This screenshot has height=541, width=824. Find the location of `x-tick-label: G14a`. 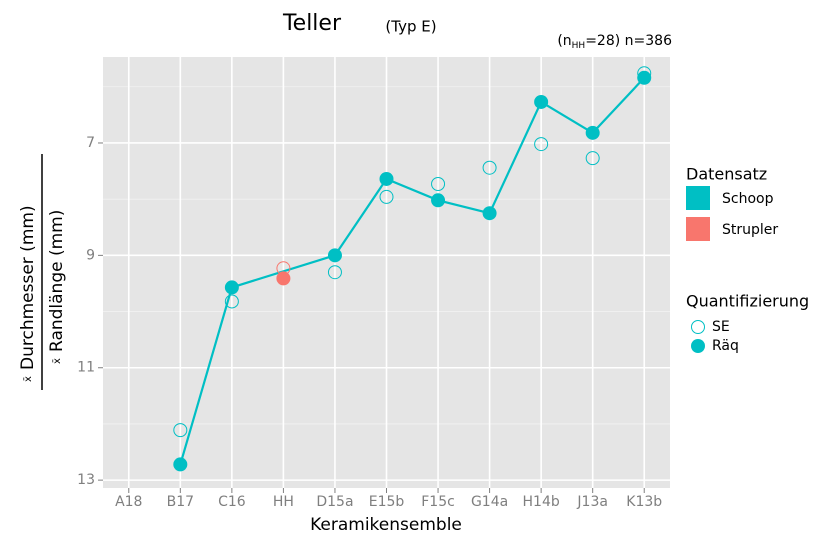

x-tick-label: G14a is located at coordinates (489, 502).